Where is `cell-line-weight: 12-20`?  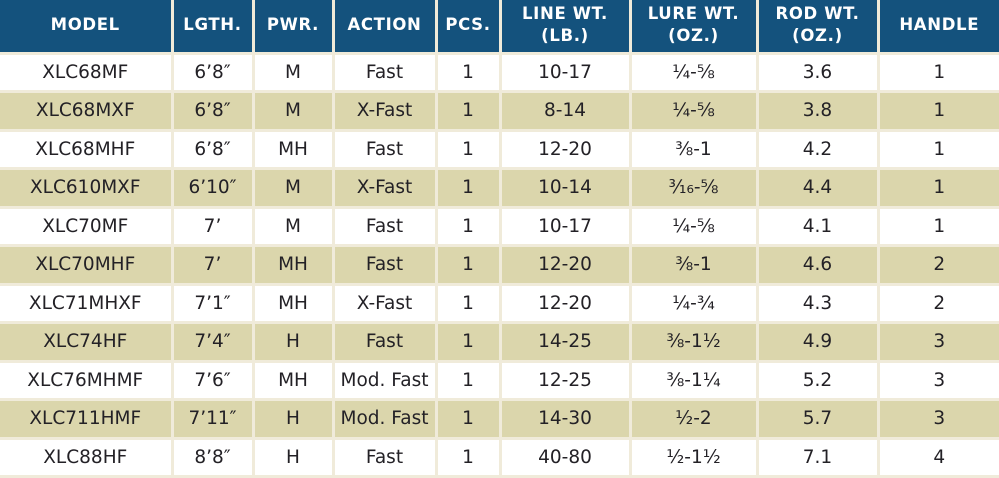
cell-line-weight: 12-20 is located at coordinates (566, 304).